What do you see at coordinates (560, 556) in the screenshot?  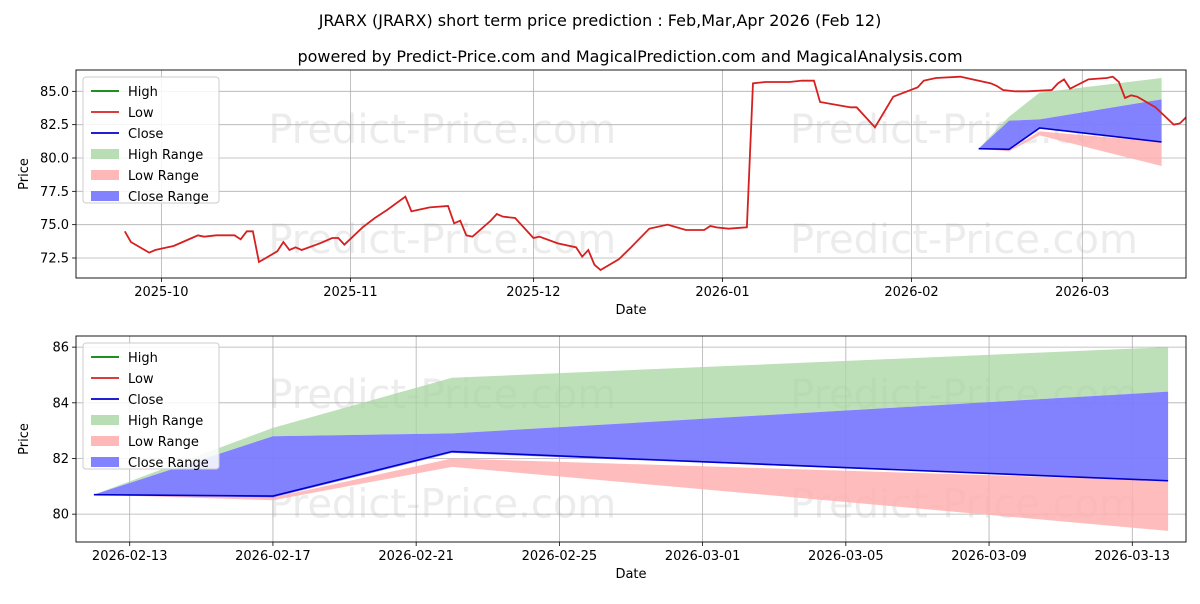 I see `x-tick-label: 2026-02-25` at bounding box center [560, 556].